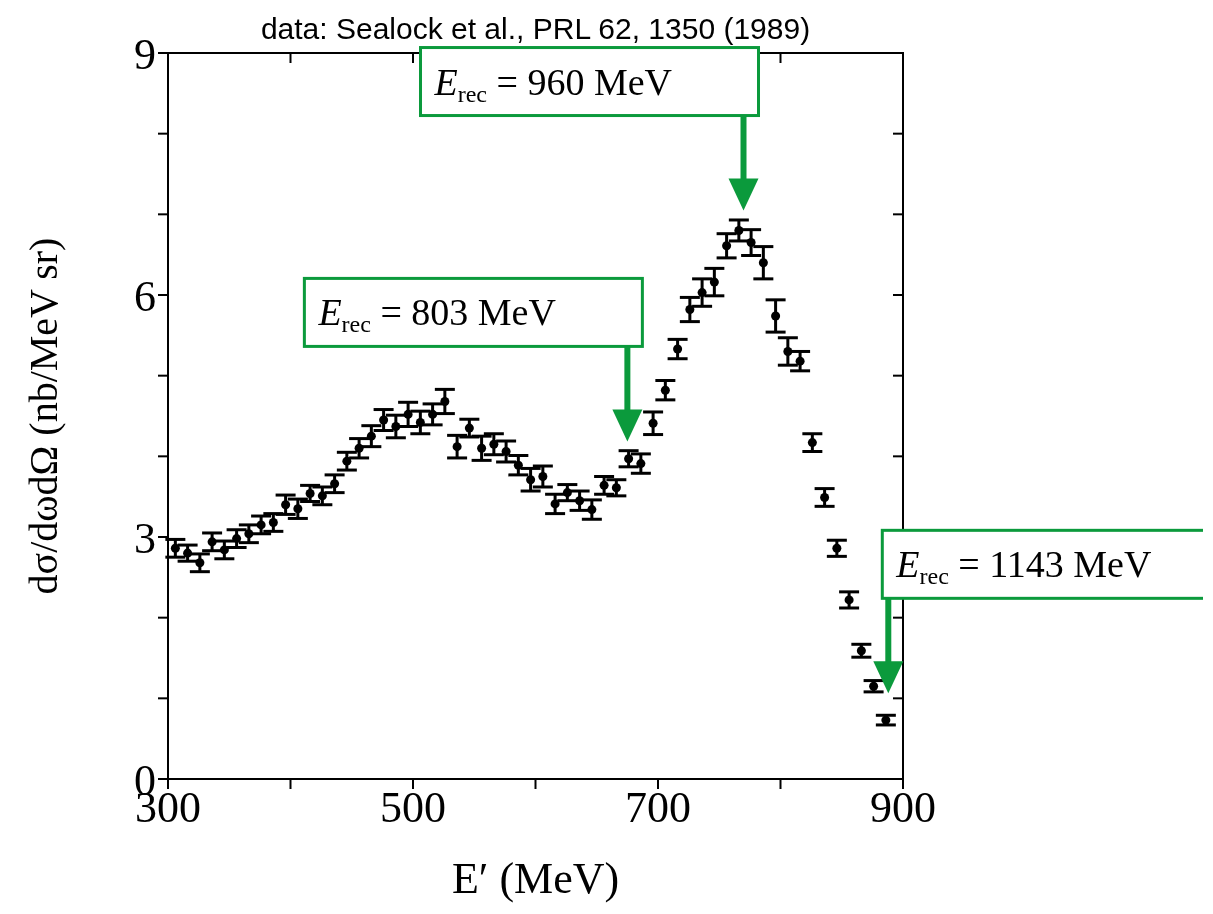 The height and width of the screenshot is (914, 1213). What do you see at coordinates (145, 538) in the screenshot?
I see `y-tick-label: 3` at bounding box center [145, 538].